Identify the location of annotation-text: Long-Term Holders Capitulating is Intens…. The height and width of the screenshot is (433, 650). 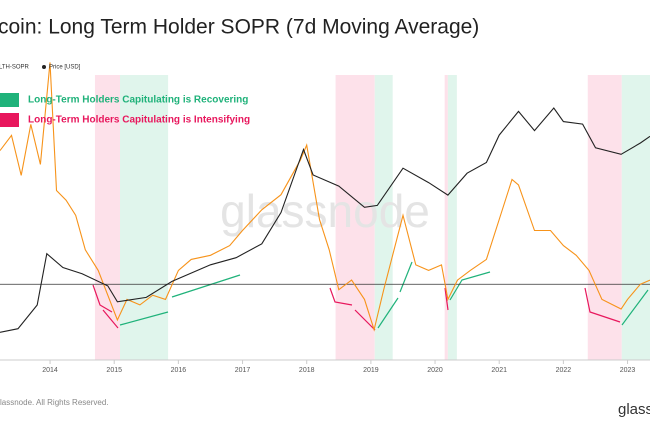
(139, 120).